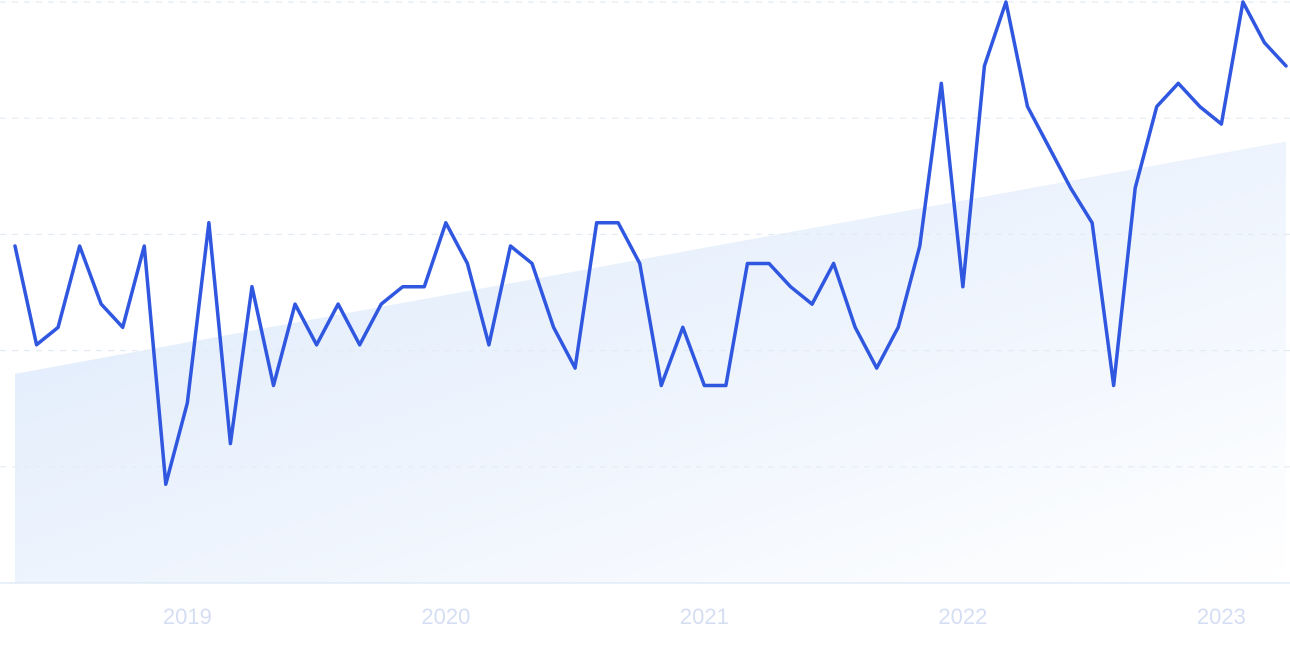  What do you see at coordinates (1221, 616) in the screenshot?
I see `x-tick-label: 2023` at bounding box center [1221, 616].